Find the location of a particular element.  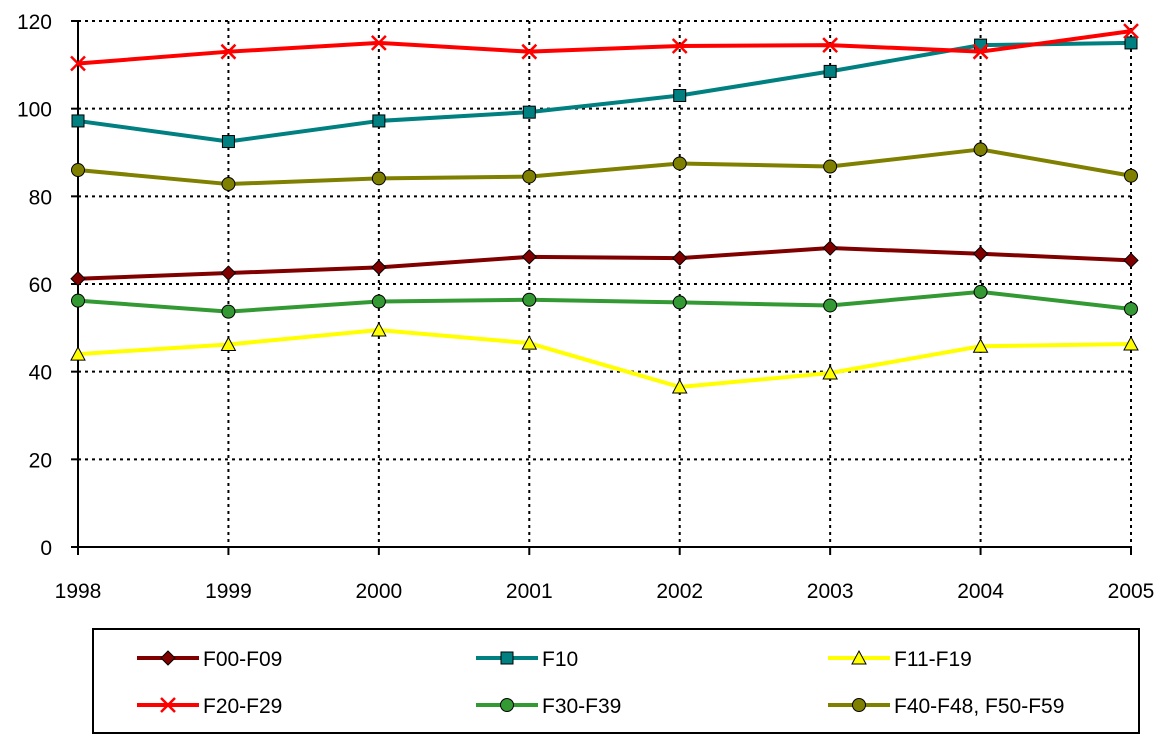

x-tick-label-2005: 2005 is located at coordinates (1131, 591).